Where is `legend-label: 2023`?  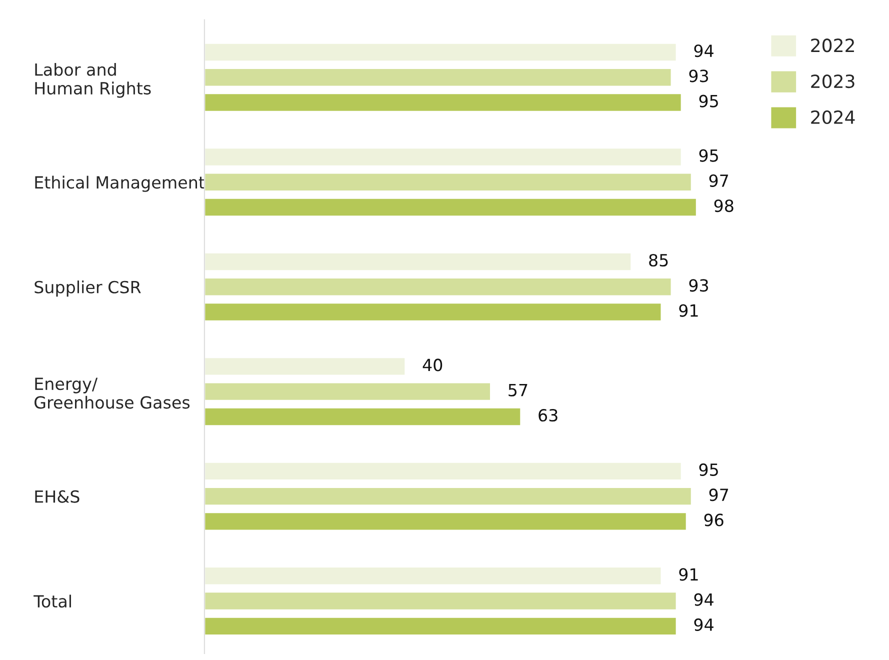 legend-label: 2023 is located at coordinates (832, 81).